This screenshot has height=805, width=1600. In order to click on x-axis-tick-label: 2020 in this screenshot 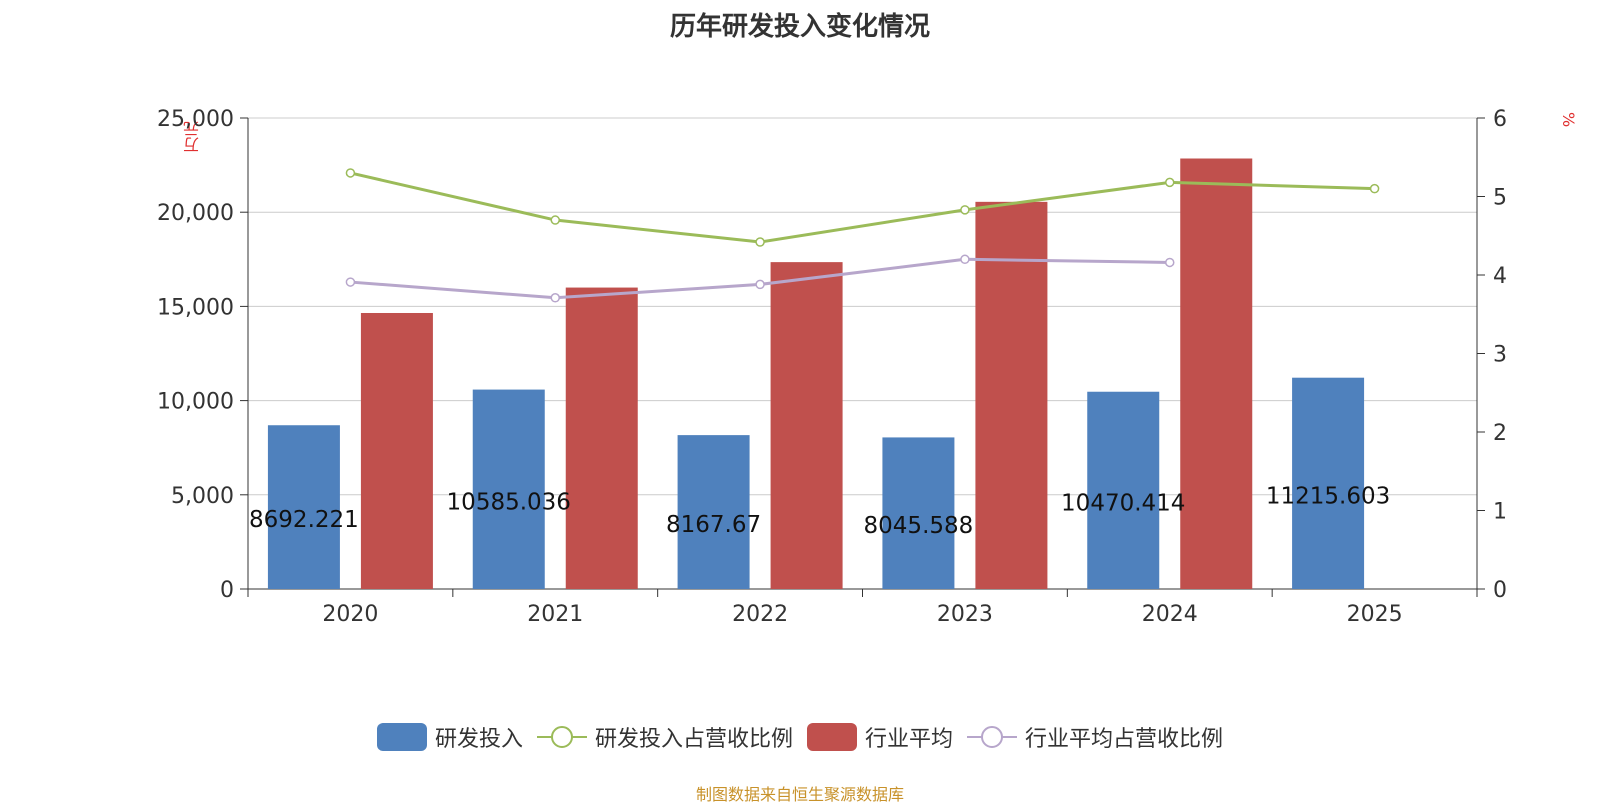, I will do `click(350, 614)`.